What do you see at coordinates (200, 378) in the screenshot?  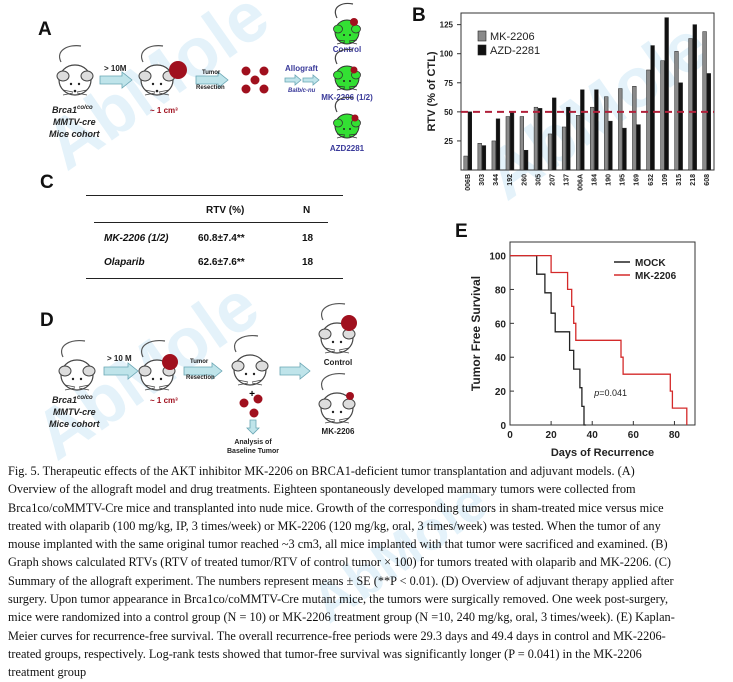 I see `arrow2-bottom-label: Resection` at bounding box center [200, 378].